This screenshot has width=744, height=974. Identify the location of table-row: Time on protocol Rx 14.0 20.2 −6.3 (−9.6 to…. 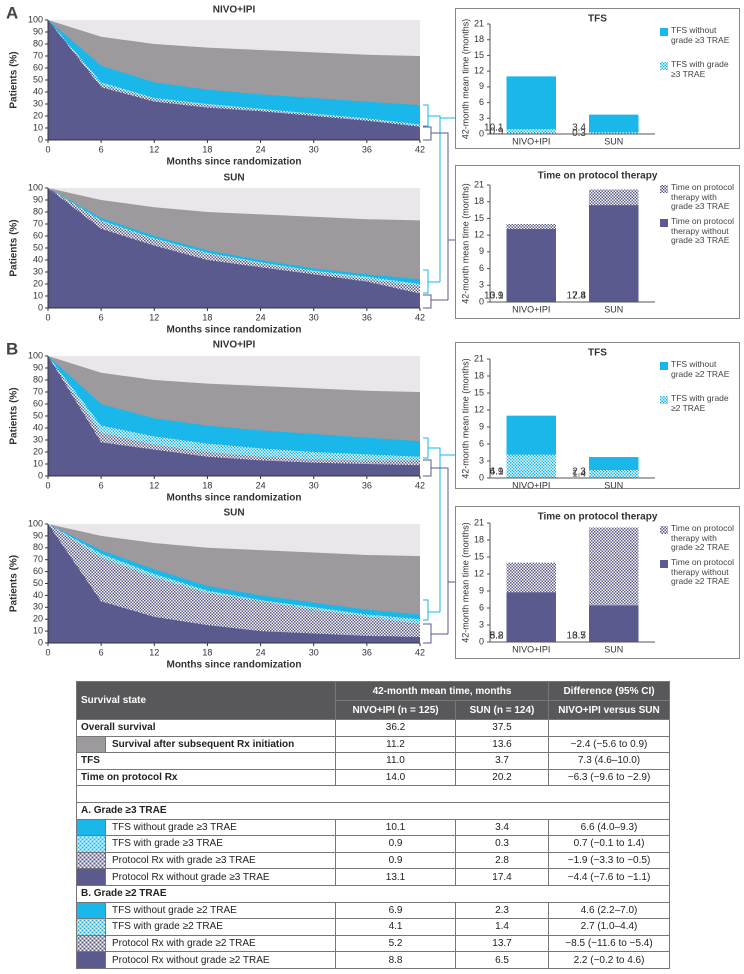
(373, 777).